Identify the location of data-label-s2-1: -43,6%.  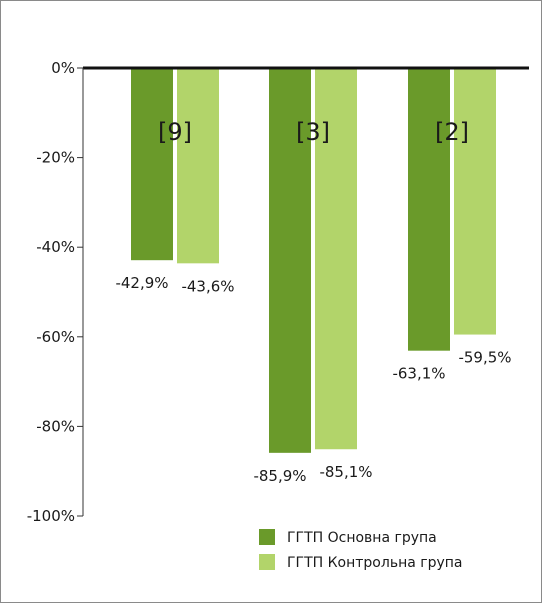
(207, 286).